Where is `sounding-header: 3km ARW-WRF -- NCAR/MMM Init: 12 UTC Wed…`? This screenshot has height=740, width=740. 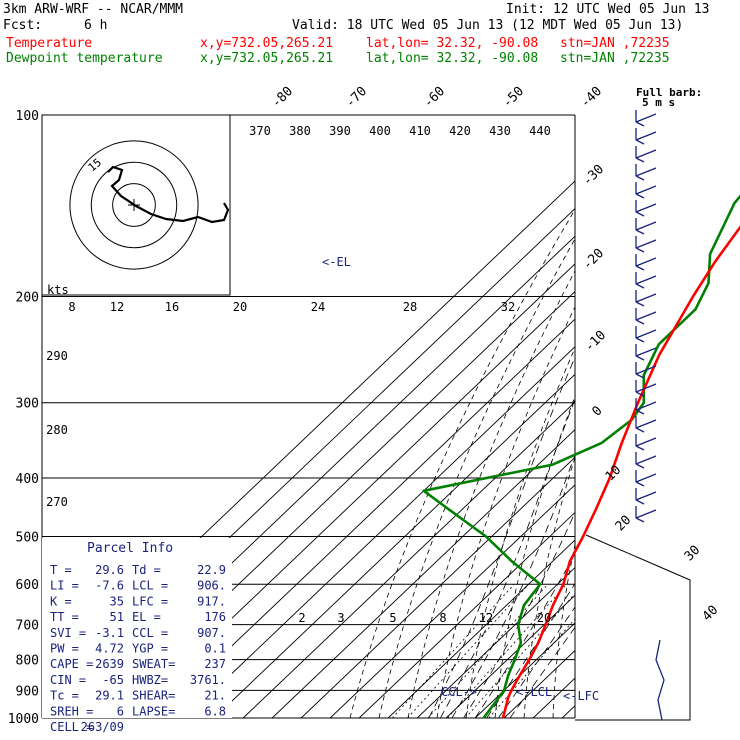
sounding-header: 3km ARW-WRF -- NCAR/MMM Init: 12 UTC Wed… is located at coordinates (370, 35).